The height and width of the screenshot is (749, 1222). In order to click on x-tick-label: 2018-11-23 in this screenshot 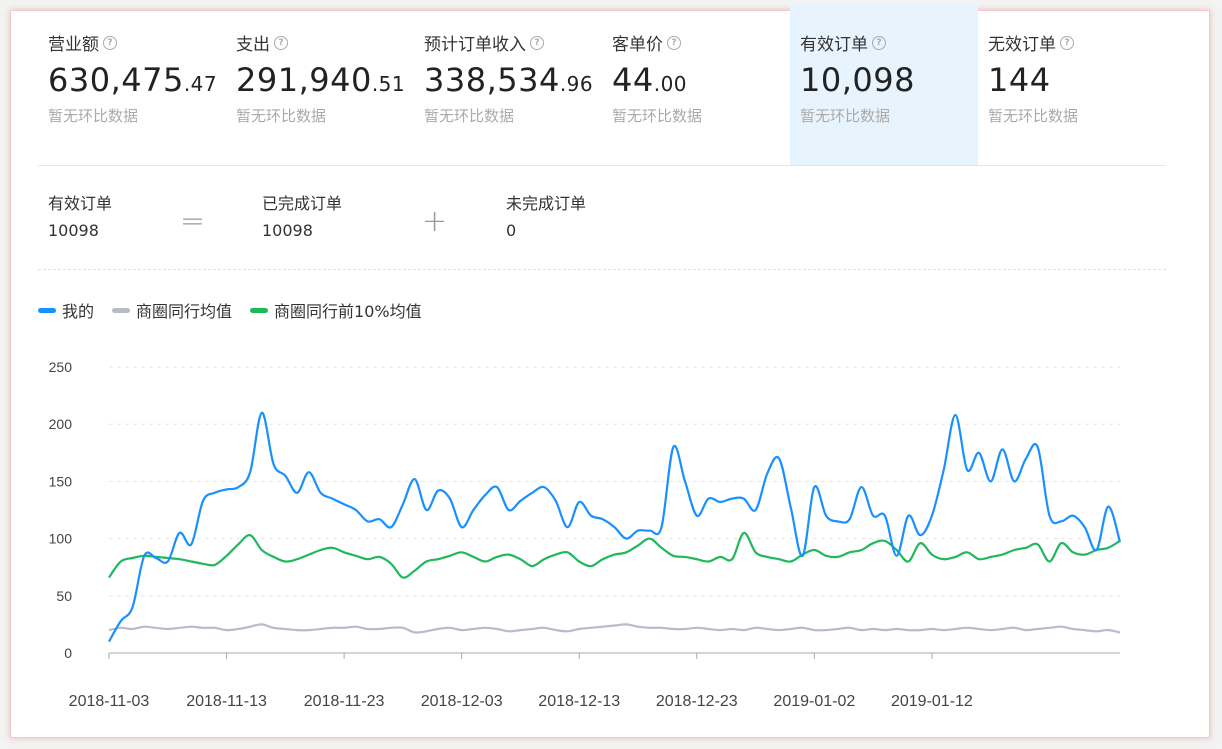, I will do `click(344, 701)`.